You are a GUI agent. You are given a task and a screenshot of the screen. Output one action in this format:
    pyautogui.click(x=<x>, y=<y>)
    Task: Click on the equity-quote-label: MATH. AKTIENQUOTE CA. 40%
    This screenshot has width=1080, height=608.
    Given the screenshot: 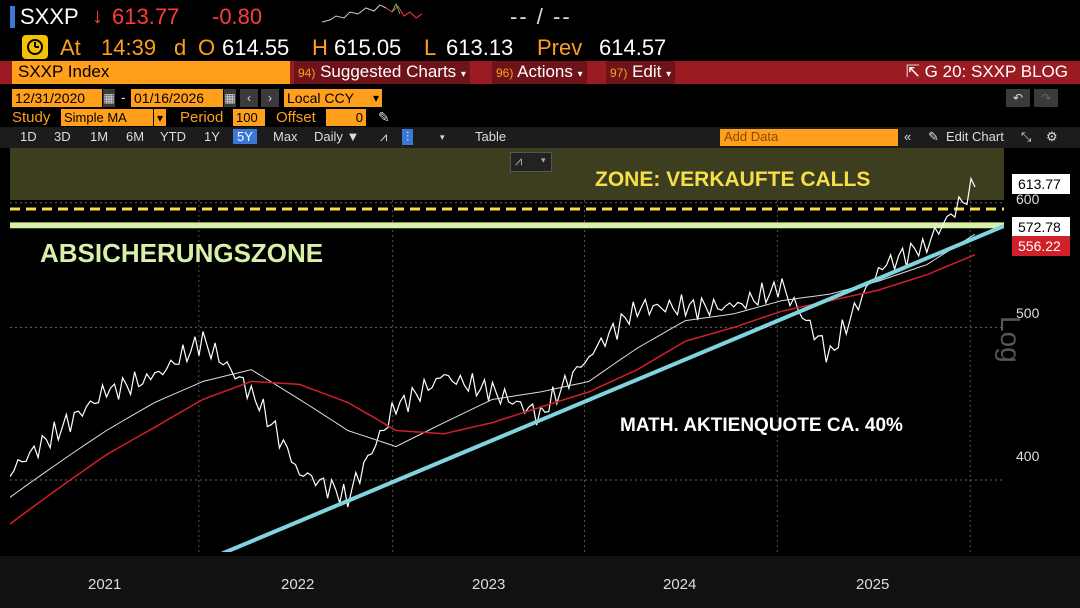 What is the action you would take?
    pyautogui.click(x=761, y=425)
    